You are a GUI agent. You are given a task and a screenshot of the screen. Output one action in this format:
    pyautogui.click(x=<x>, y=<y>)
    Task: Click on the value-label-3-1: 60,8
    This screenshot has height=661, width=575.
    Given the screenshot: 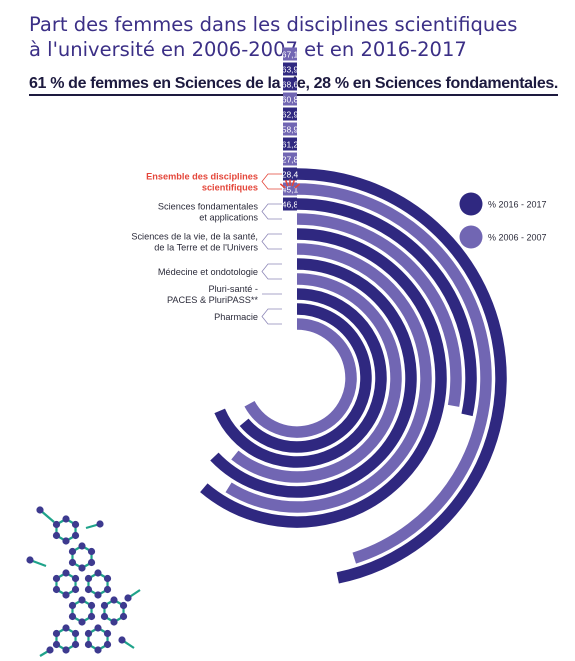 What is the action you would take?
    pyautogui.click(x=290, y=100)
    